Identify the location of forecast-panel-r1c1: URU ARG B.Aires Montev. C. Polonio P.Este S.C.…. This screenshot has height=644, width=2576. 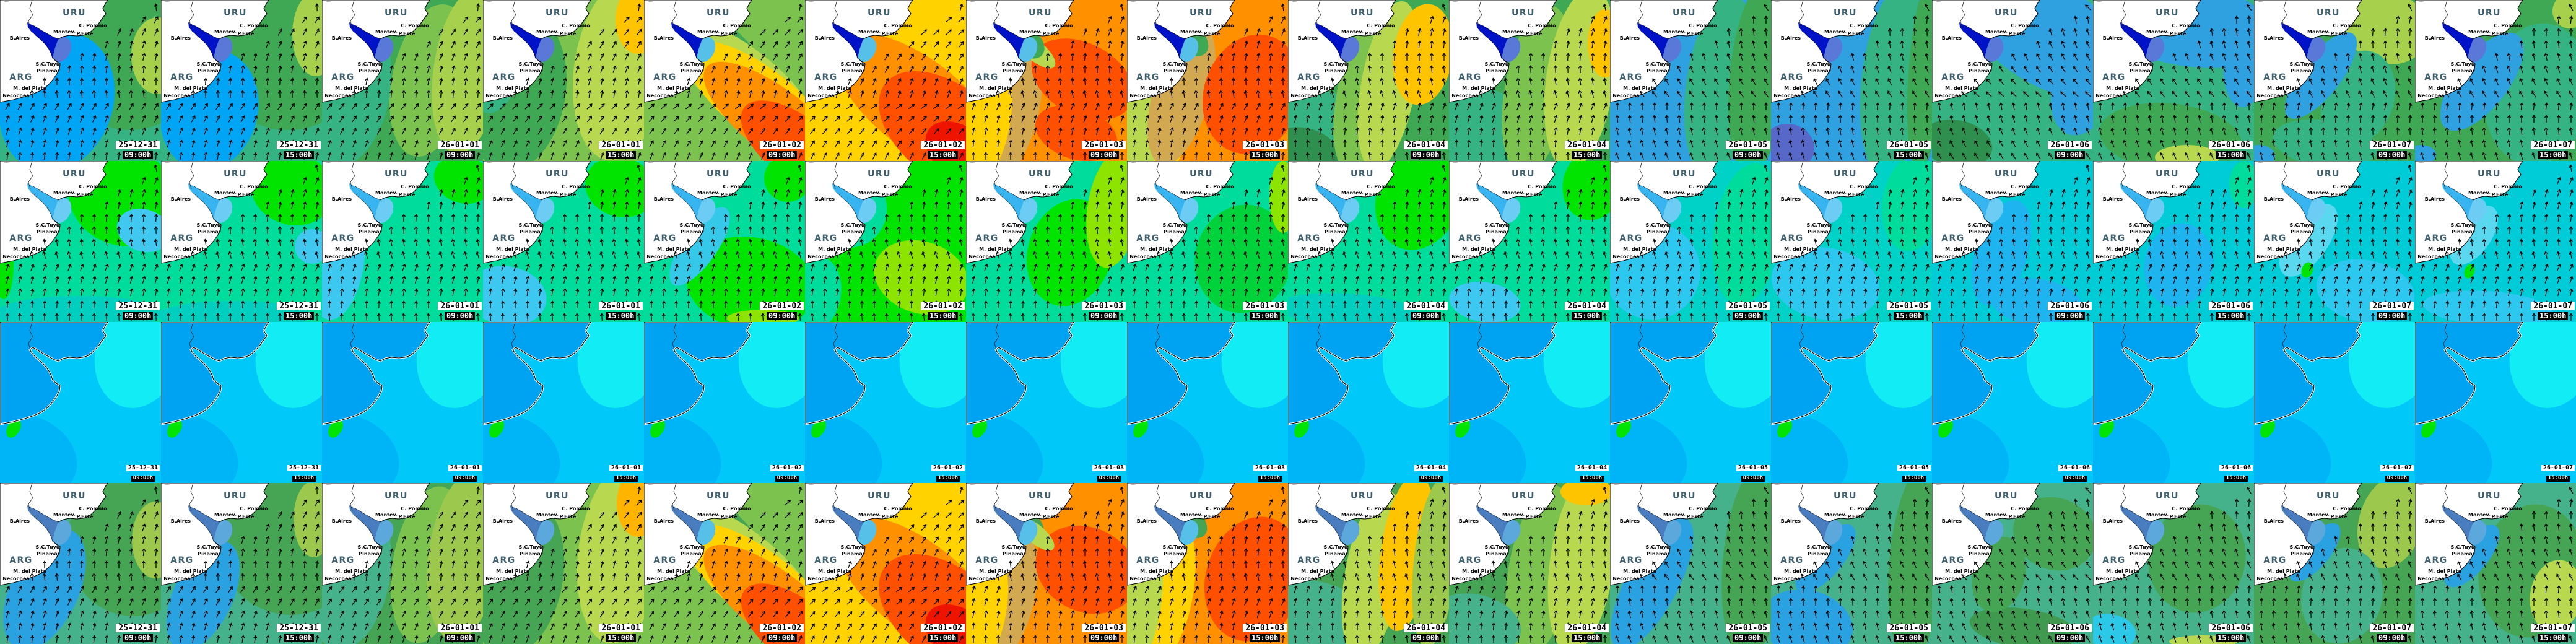
(80, 80).